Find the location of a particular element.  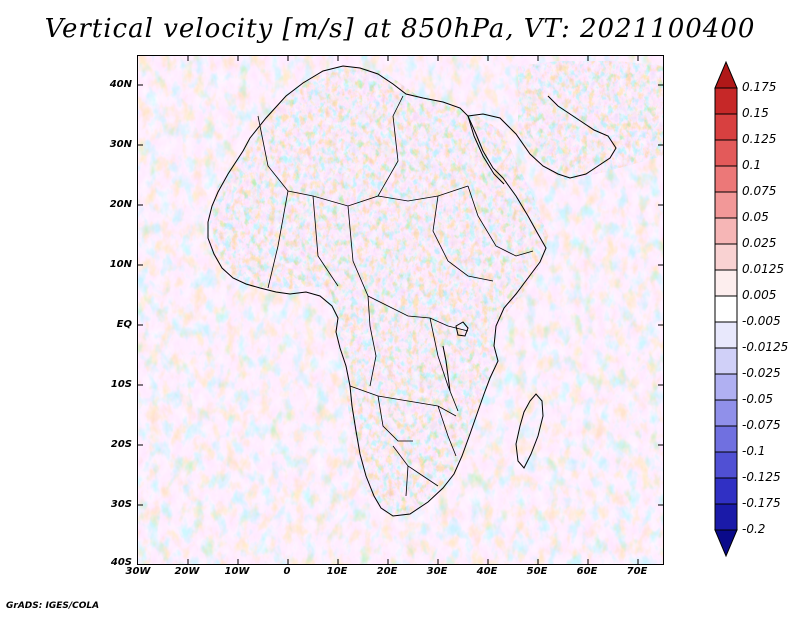

grads-credit: GrADS: IGES/COLA is located at coordinates (53, 606).